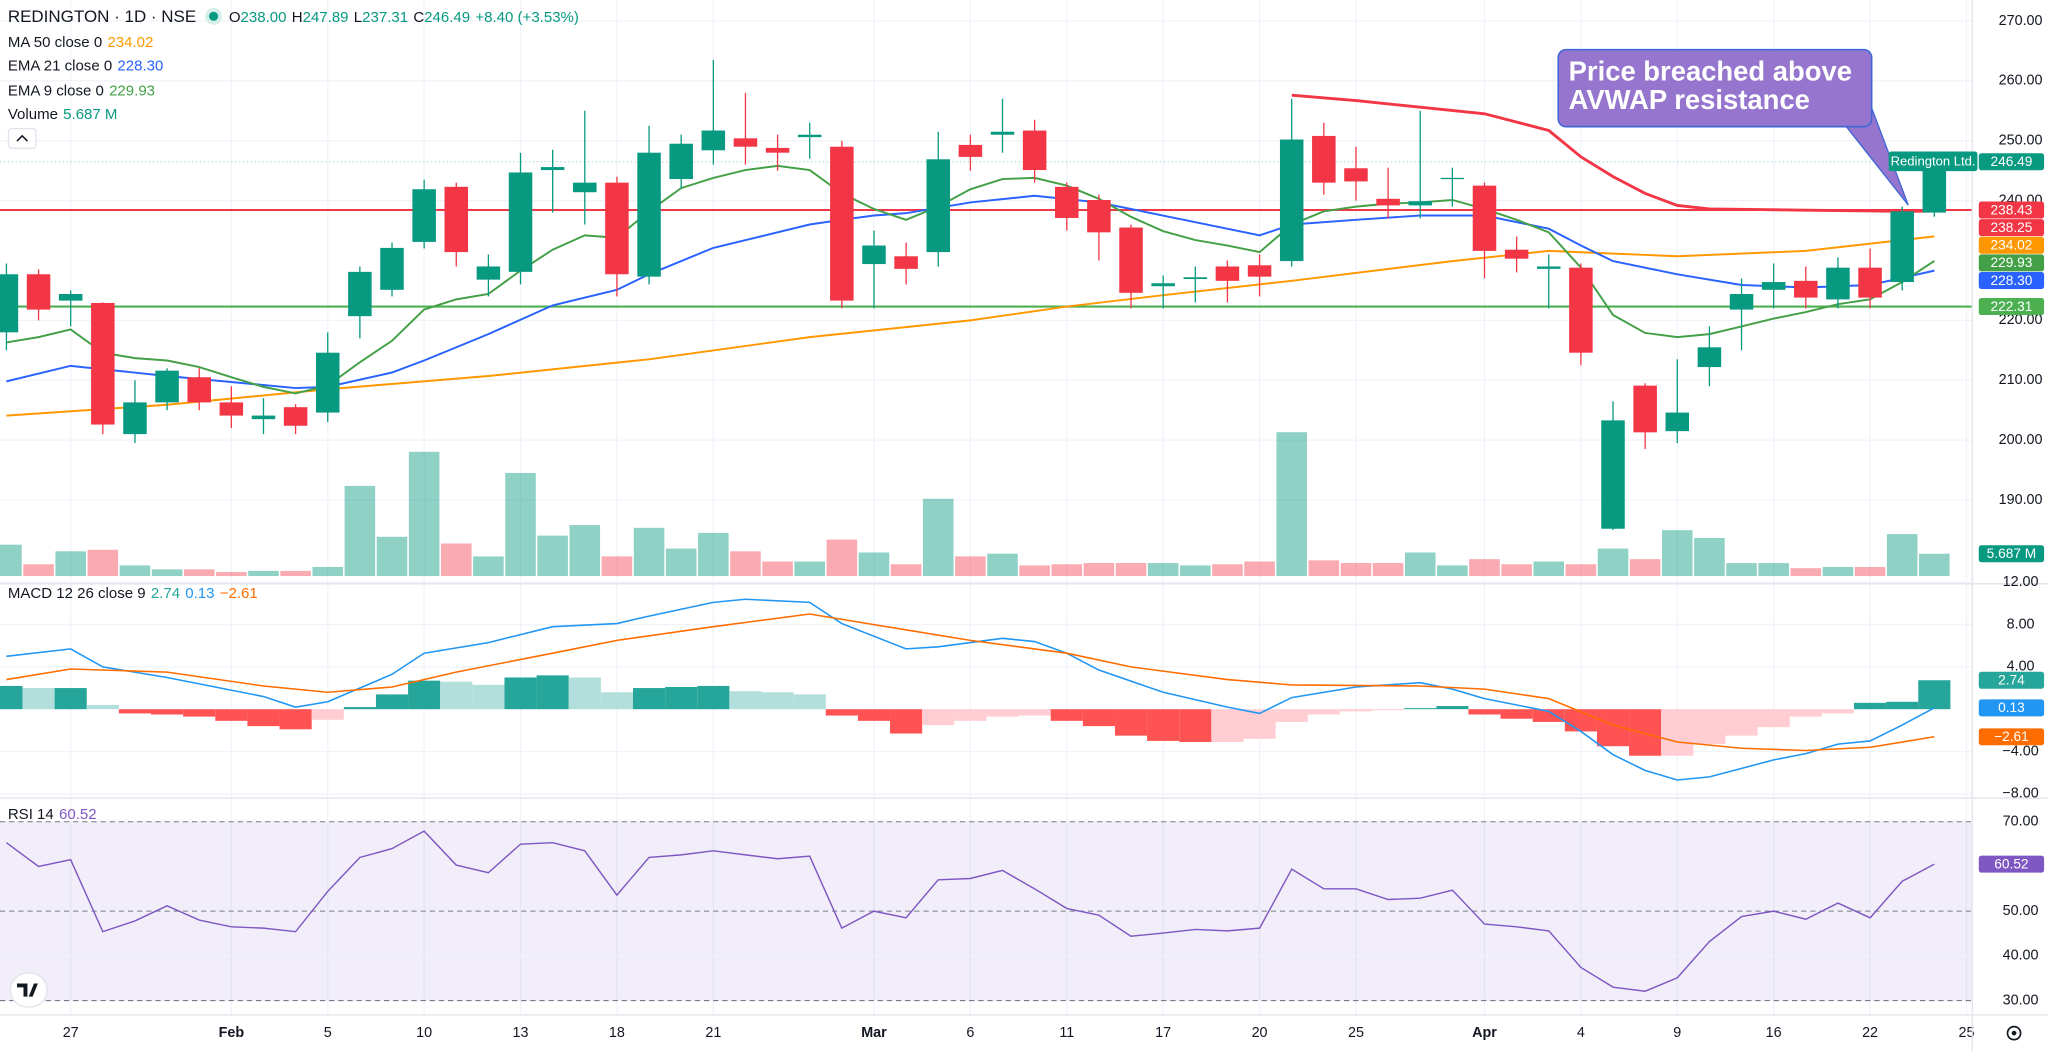 The height and width of the screenshot is (1052, 2048). What do you see at coordinates (2021, 141) in the screenshot?
I see `y-tick-label: 250.00` at bounding box center [2021, 141].